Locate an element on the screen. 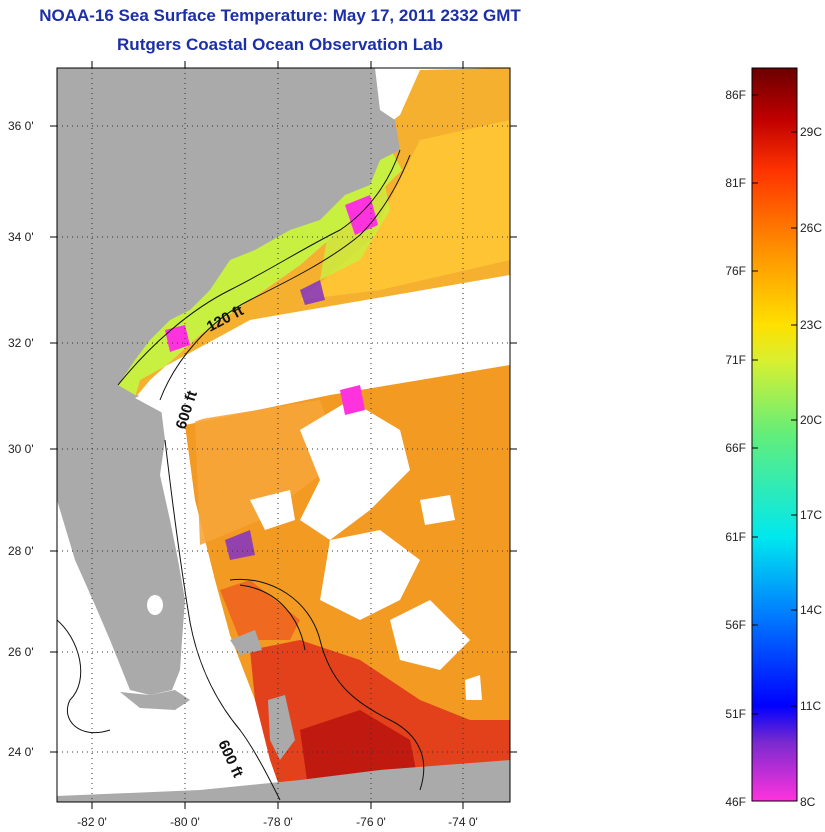  lon-label-74: -74 0' is located at coordinates (463, 822).